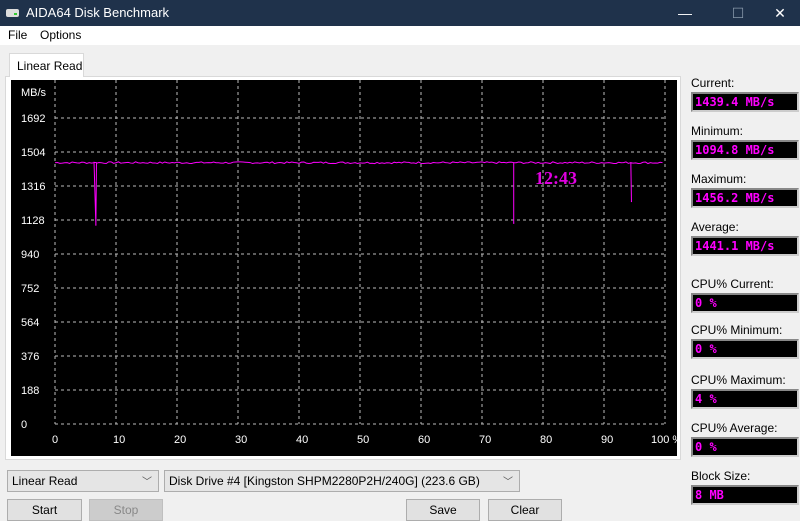  I want to click on y-tick-label: 1504, so click(33, 153).